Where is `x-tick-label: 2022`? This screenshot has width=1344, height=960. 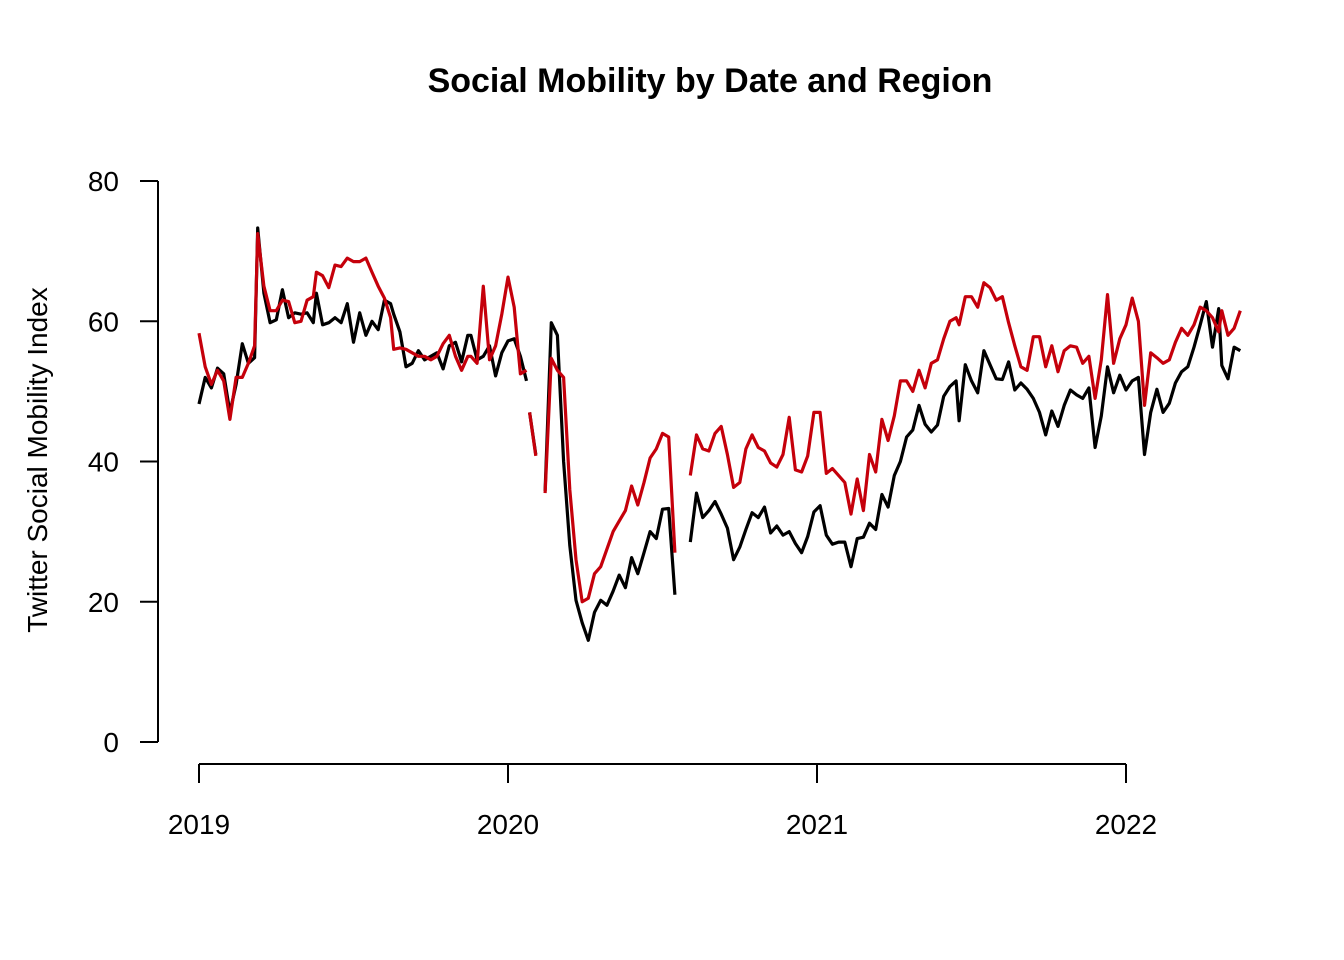
x-tick-label: 2022 is located at coordinates (1126, 824).